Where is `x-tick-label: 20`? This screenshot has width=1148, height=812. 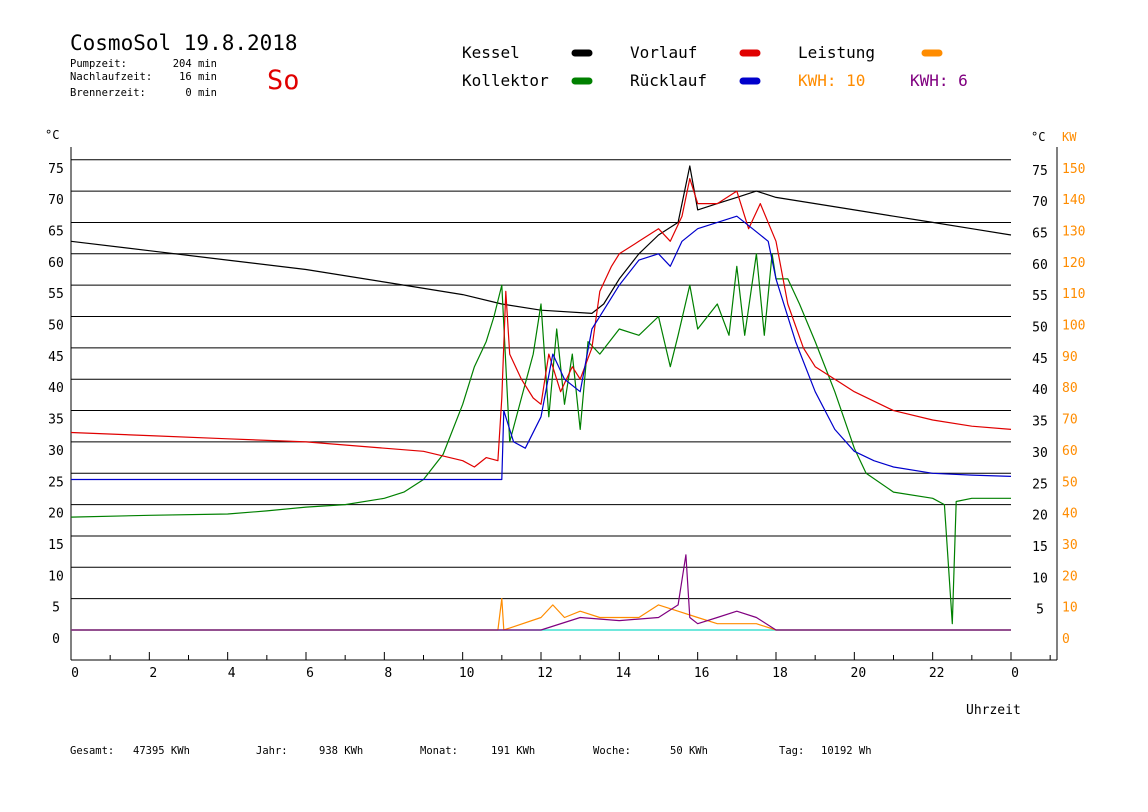 x-tick-label: 20 is located at coordinates (859, 673).